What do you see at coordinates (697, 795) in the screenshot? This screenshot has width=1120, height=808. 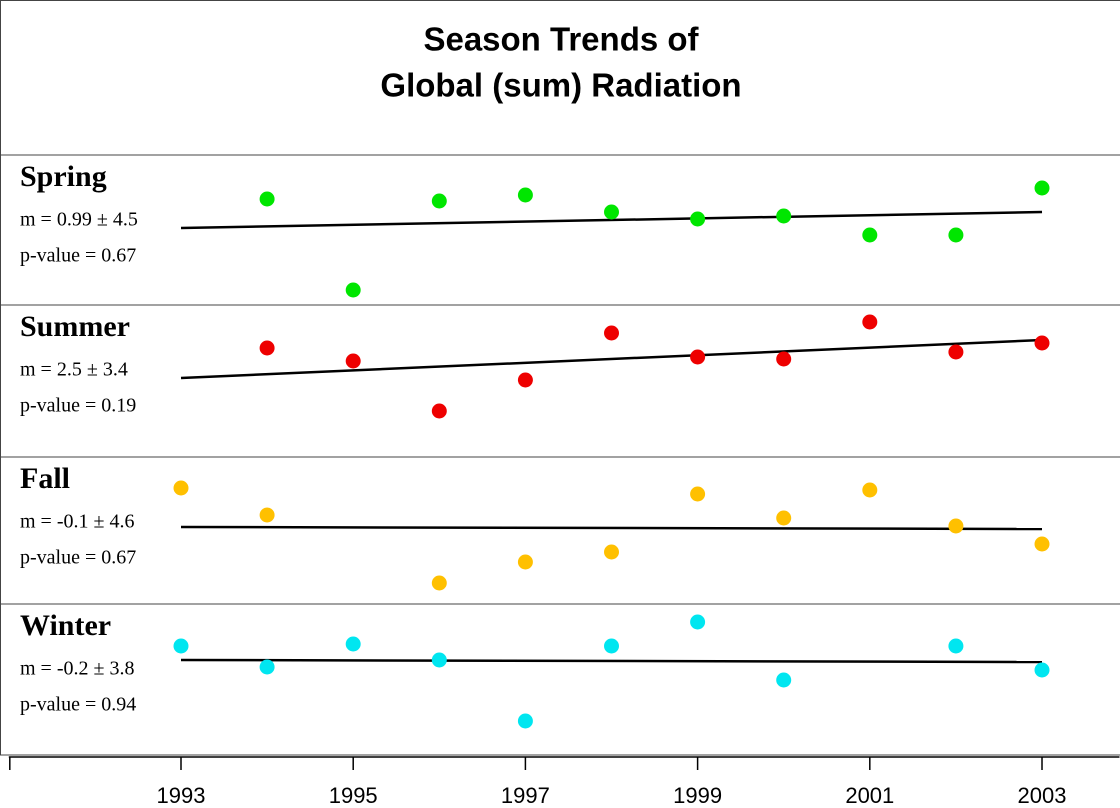 I see `x-tick-label: 1999` at bounding box center [697, 795].